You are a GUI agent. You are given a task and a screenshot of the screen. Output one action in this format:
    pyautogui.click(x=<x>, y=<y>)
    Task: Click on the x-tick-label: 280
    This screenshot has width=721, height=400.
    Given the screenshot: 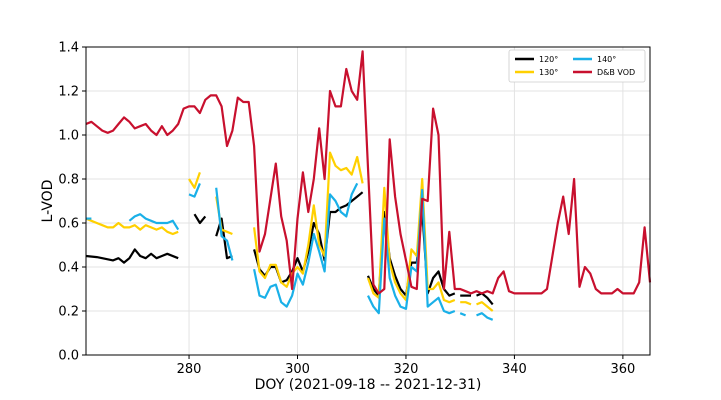 What is the action you would take?
    pyautogui.click(x=189, y=369)
    